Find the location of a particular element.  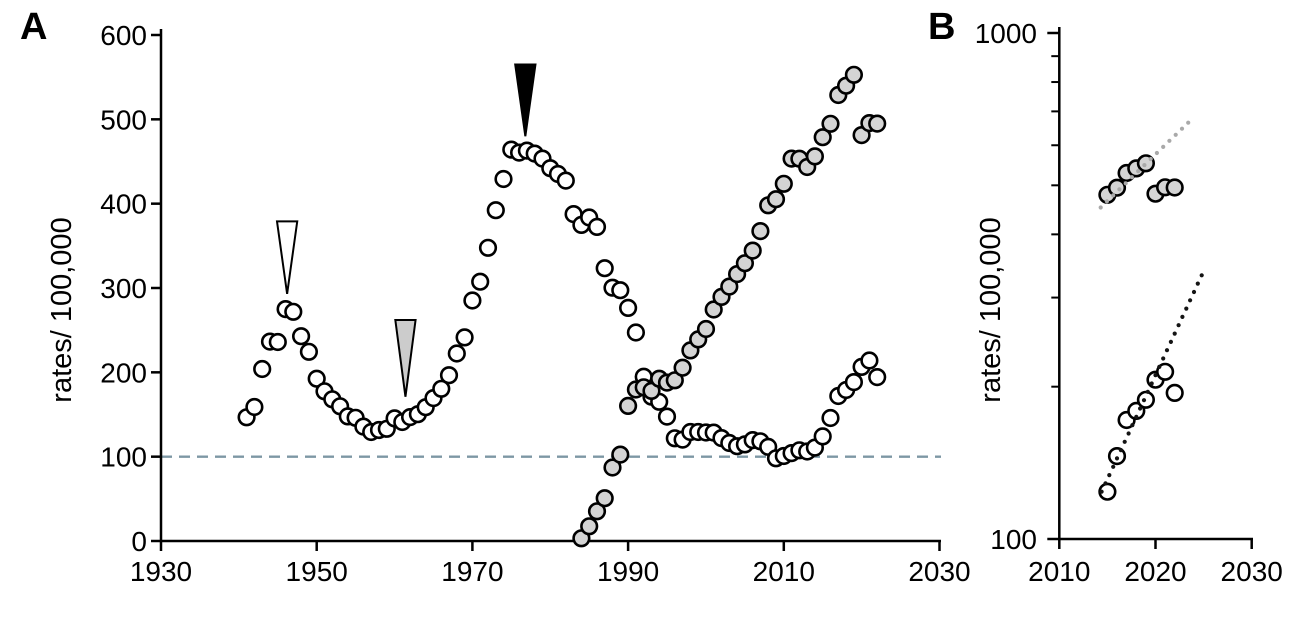

y-tick-label: 400 is located at coordinates (123, 204).